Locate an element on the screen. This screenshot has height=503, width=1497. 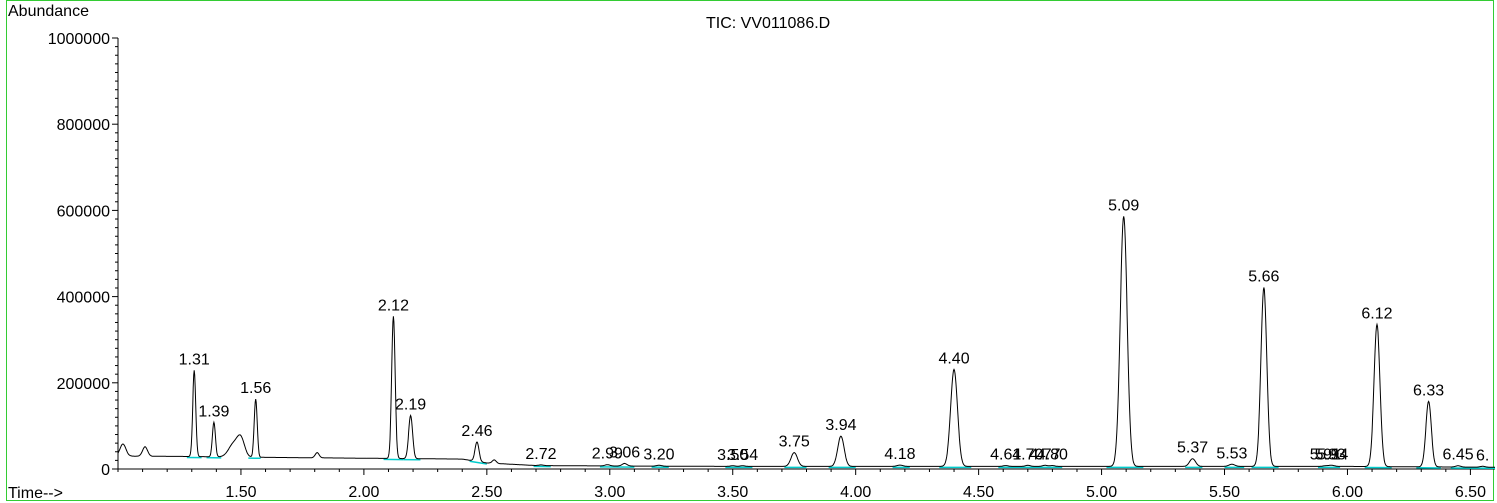
peak-label: 5.66 is located at coordinates (1263, 277).